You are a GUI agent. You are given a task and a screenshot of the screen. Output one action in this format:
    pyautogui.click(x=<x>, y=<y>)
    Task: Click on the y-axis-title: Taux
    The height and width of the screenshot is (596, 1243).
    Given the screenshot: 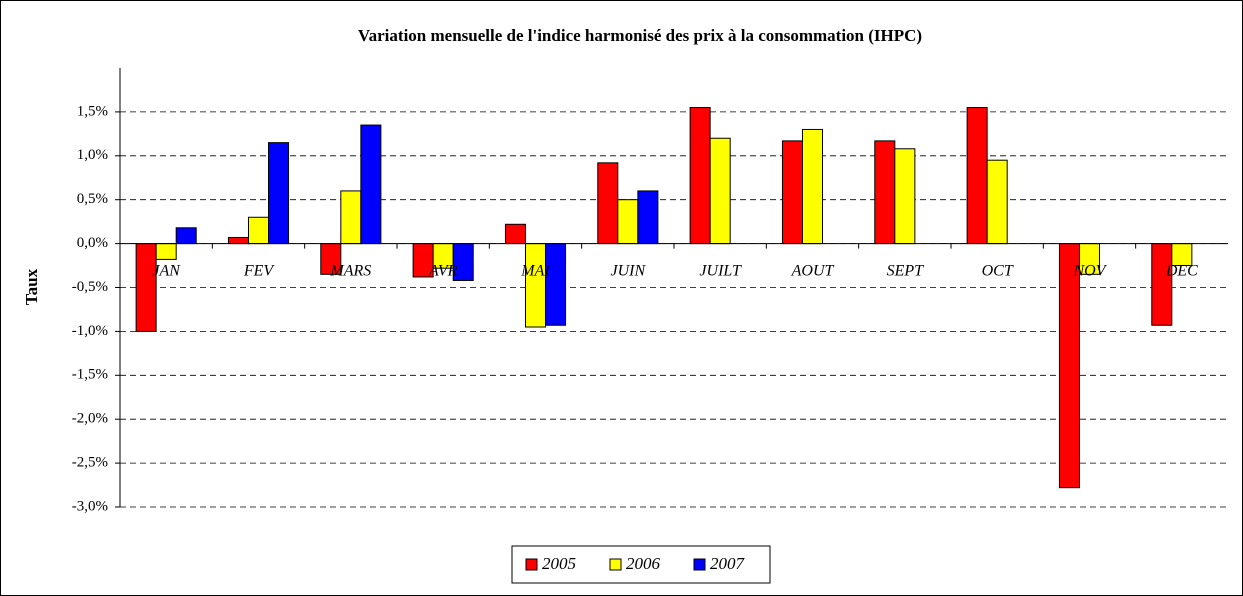 What is the action you would take?
    pyautogui.click(x=31, y=286)
    